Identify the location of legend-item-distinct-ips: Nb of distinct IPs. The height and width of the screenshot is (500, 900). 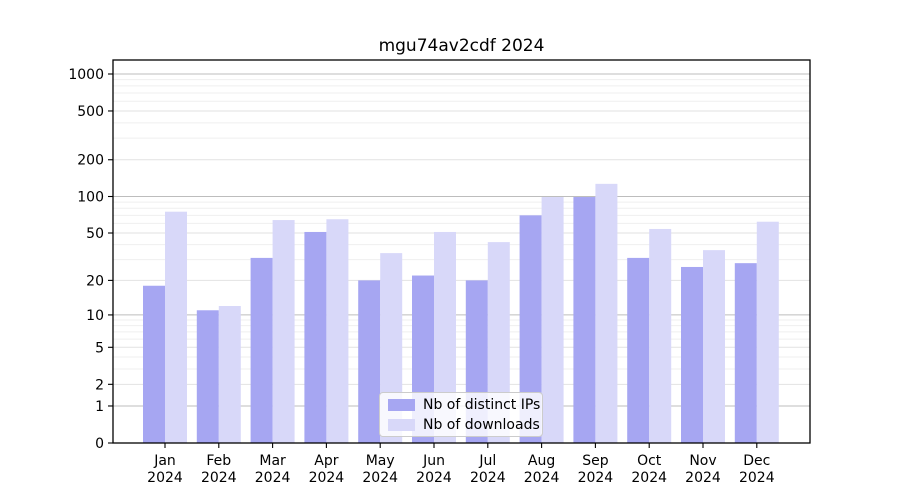
(464, 405).